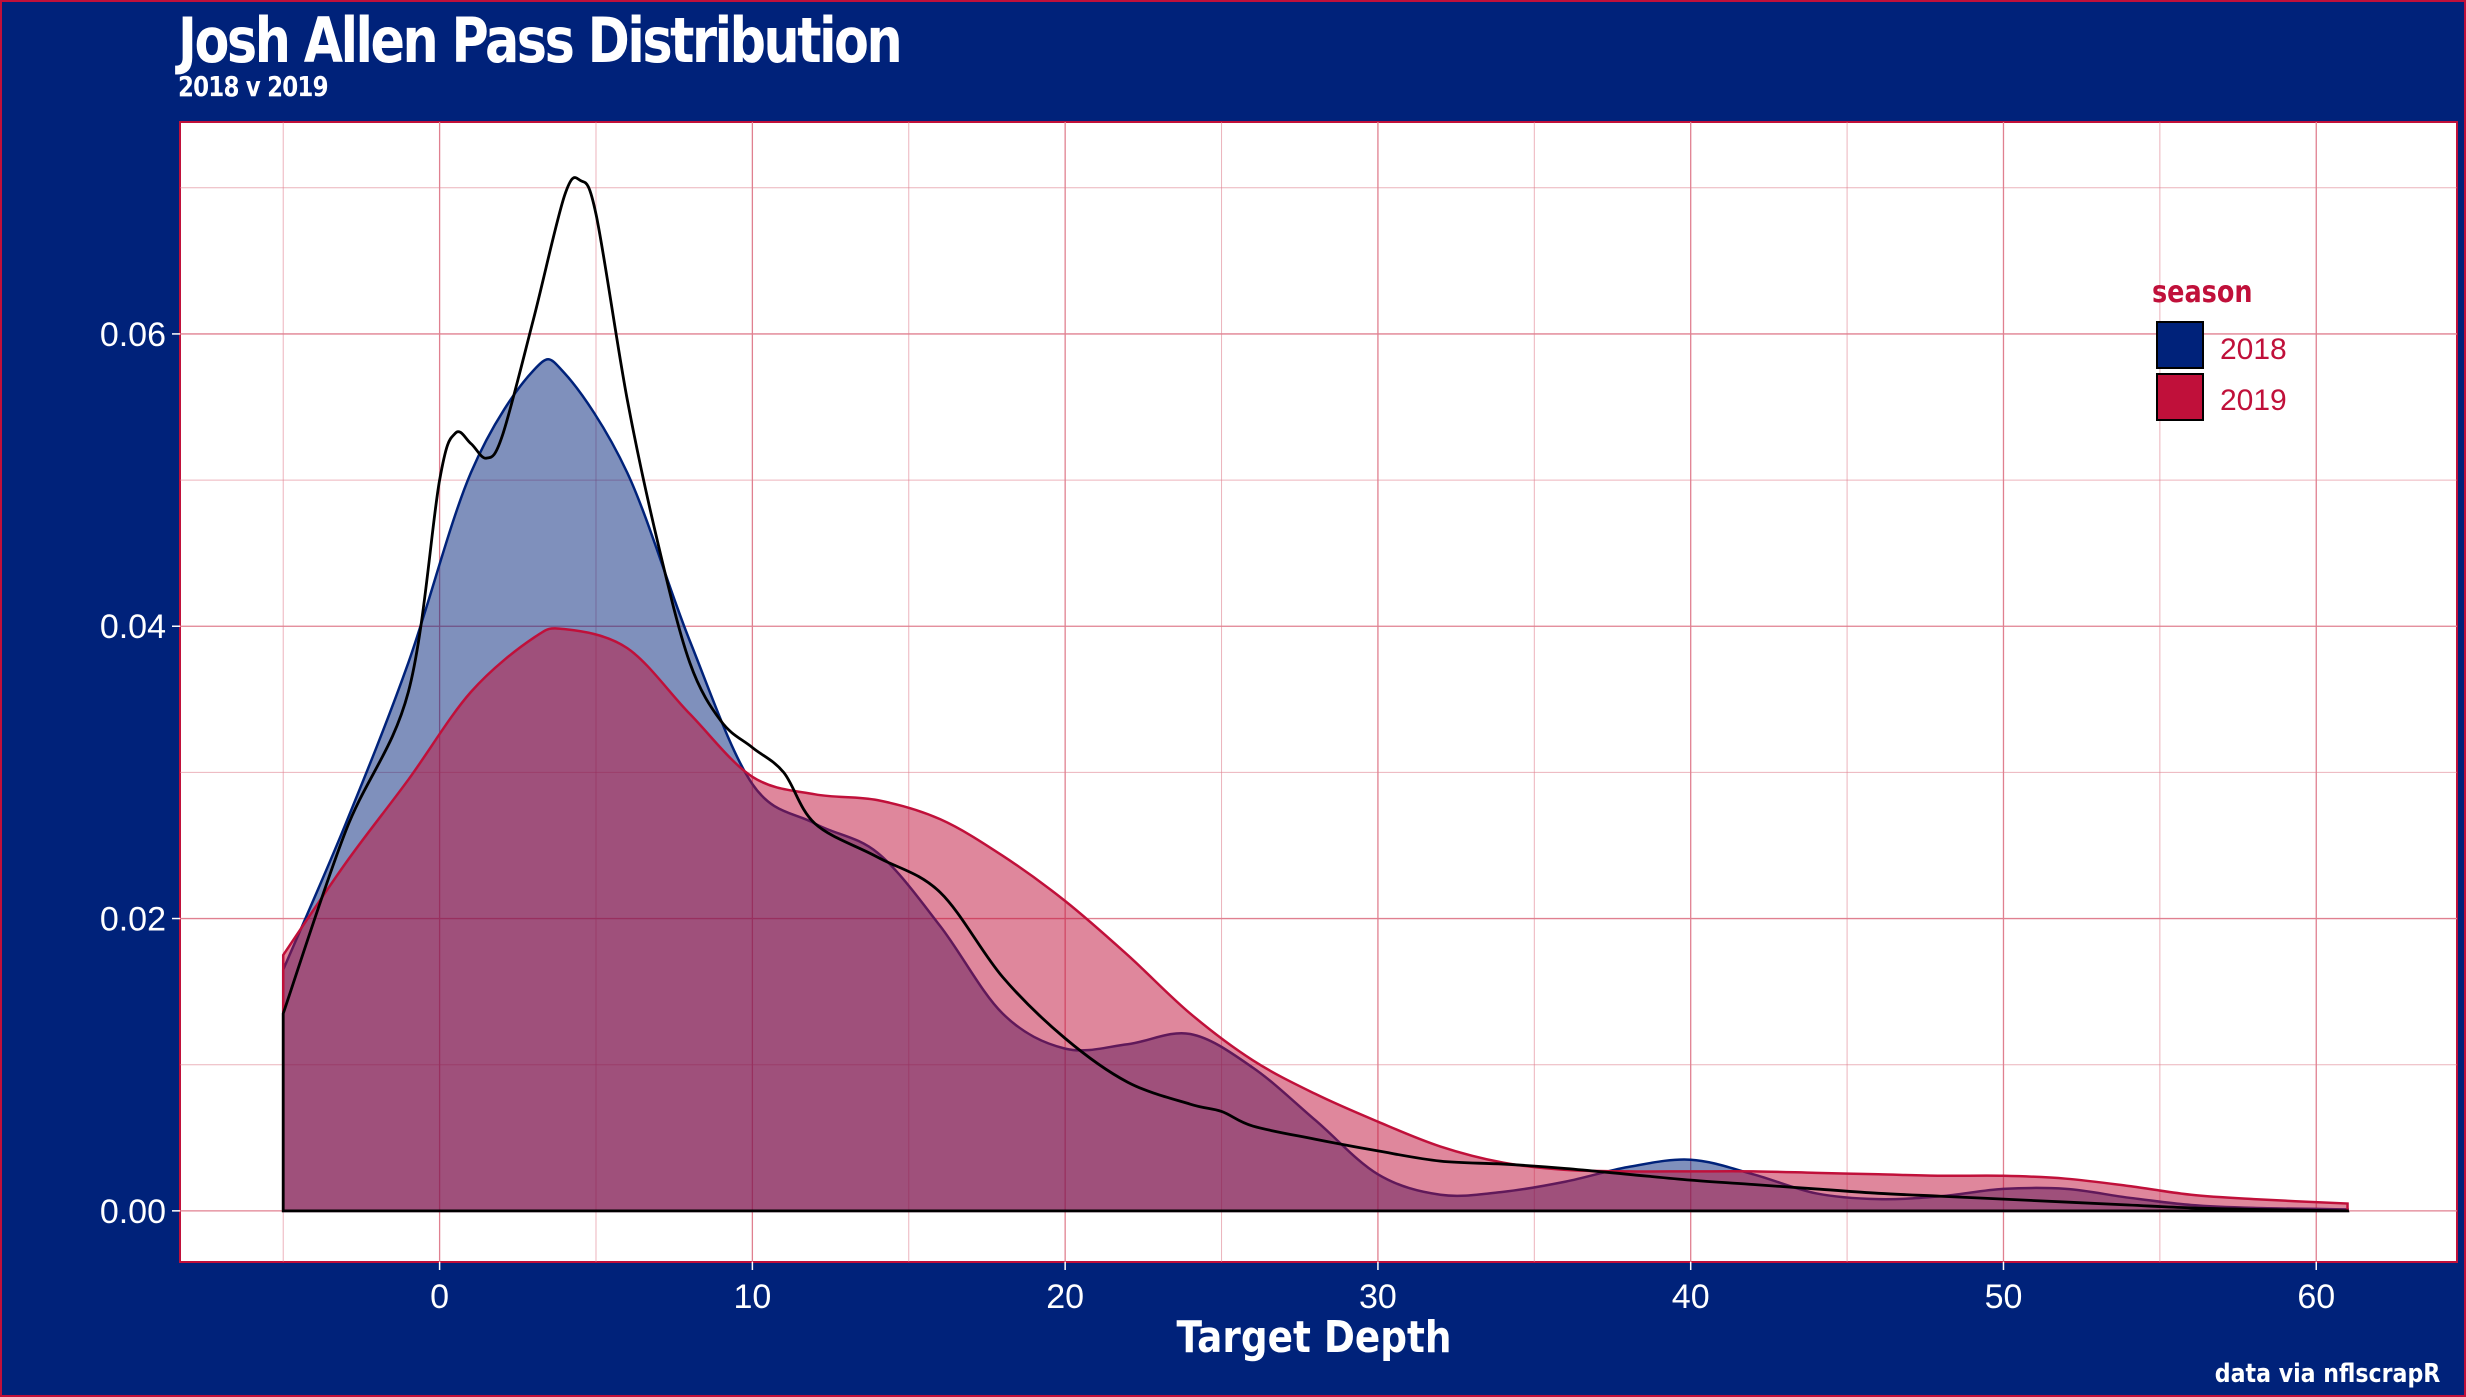 This screenshot has width=2466, height=1397. I want to click on legend-label-2018: 2018, so click(2253, 349).